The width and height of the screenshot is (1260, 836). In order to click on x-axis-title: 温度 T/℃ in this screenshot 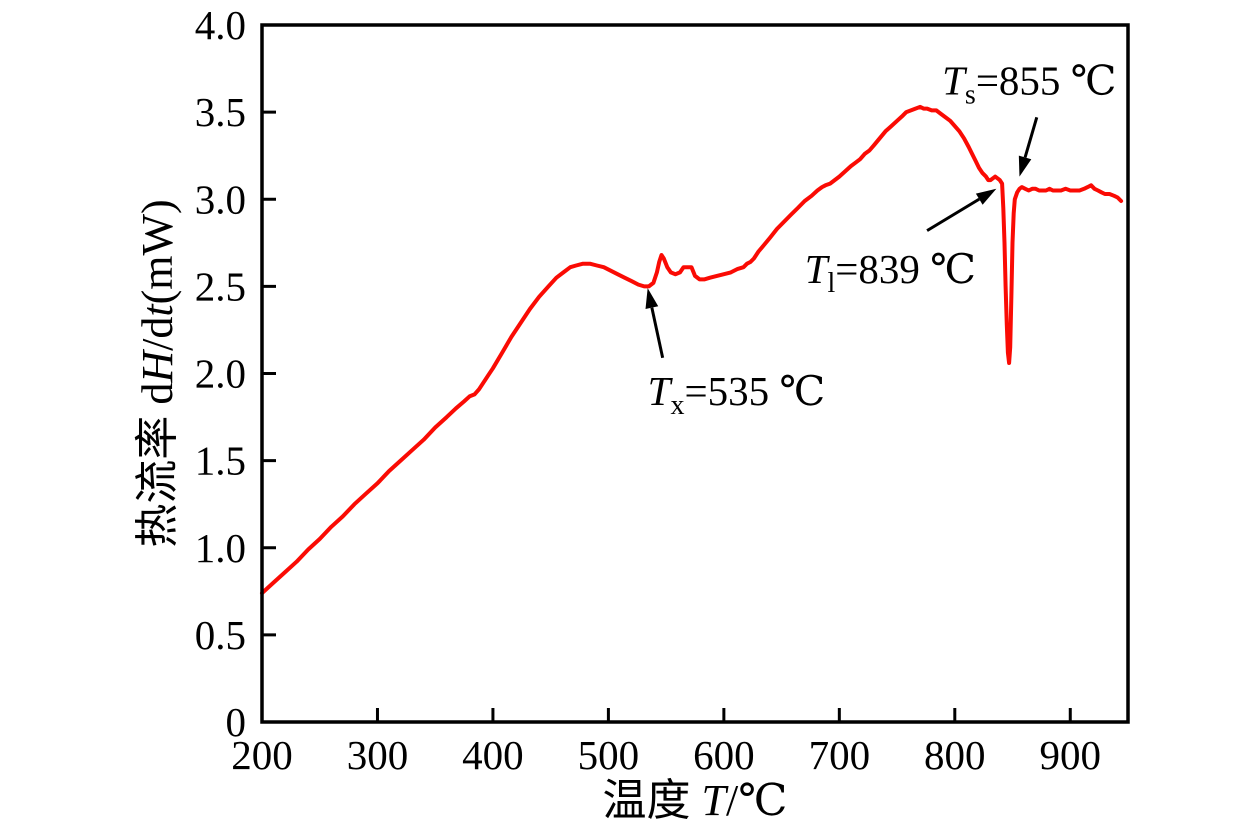, I will do `click(695, 800)`.